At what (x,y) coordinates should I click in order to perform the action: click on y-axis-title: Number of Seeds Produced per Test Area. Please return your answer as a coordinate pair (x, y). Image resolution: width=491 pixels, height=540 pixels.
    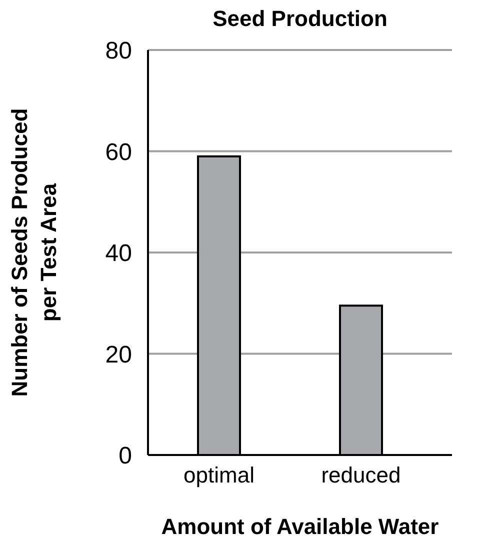
    Looking at the image, I should click on (34, 252).